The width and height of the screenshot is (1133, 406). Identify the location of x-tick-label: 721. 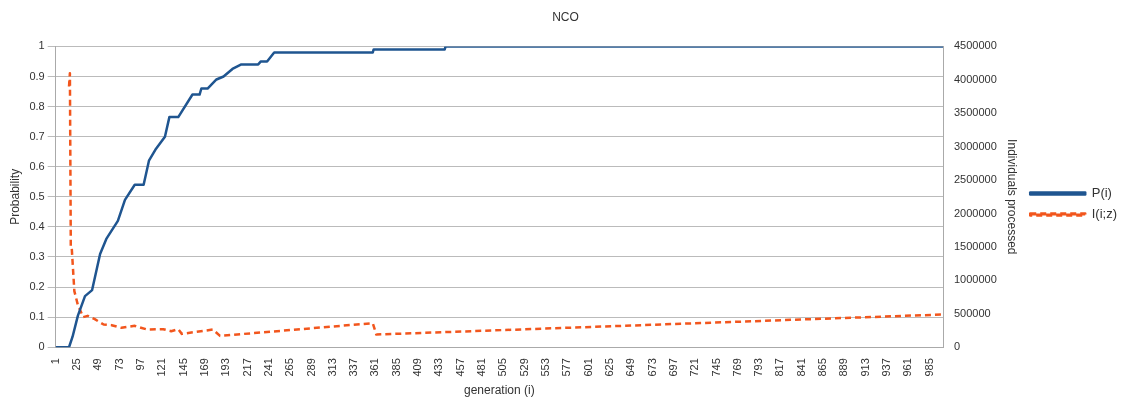
(694, 367).